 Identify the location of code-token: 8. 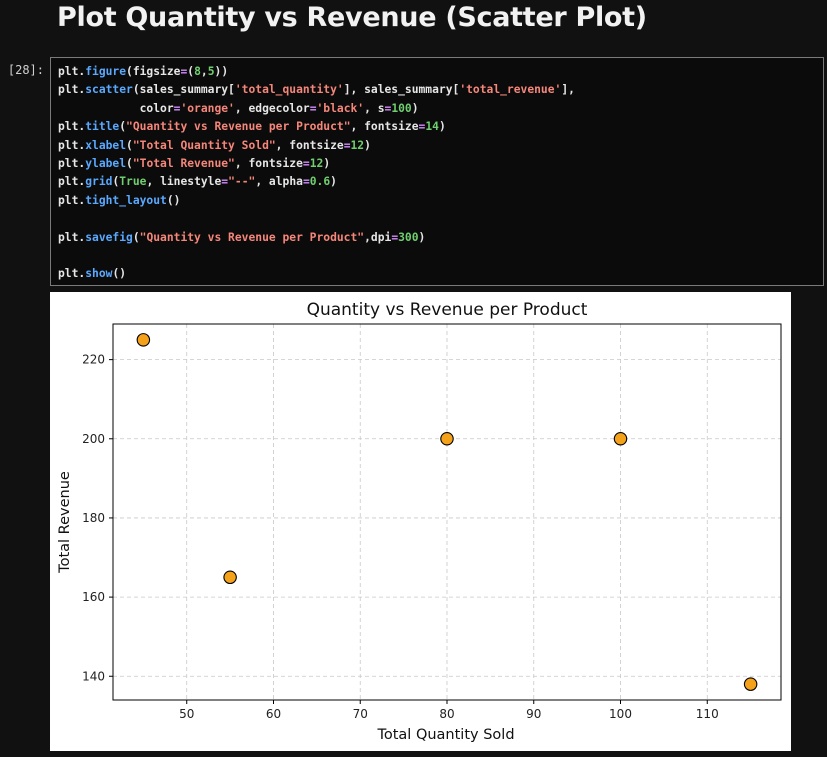
(197, 71).